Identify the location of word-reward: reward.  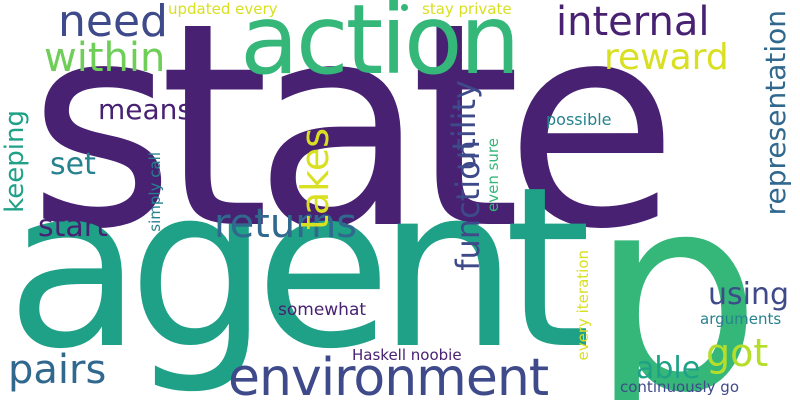
(666, 57).